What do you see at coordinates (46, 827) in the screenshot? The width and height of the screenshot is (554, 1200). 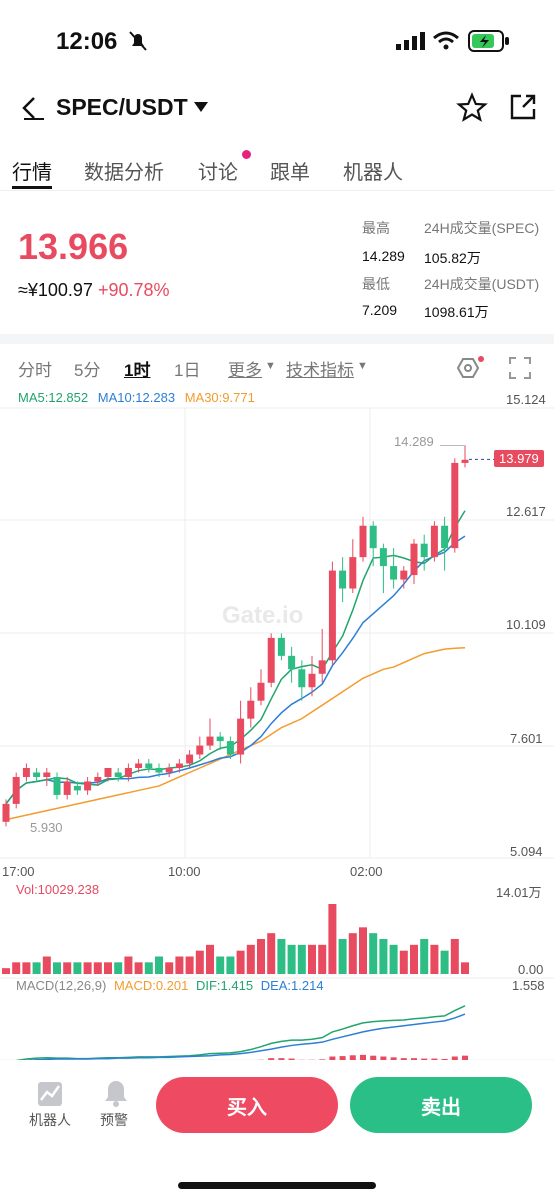 I see `low-marker: 5.930` at bounding box center [46, 827].